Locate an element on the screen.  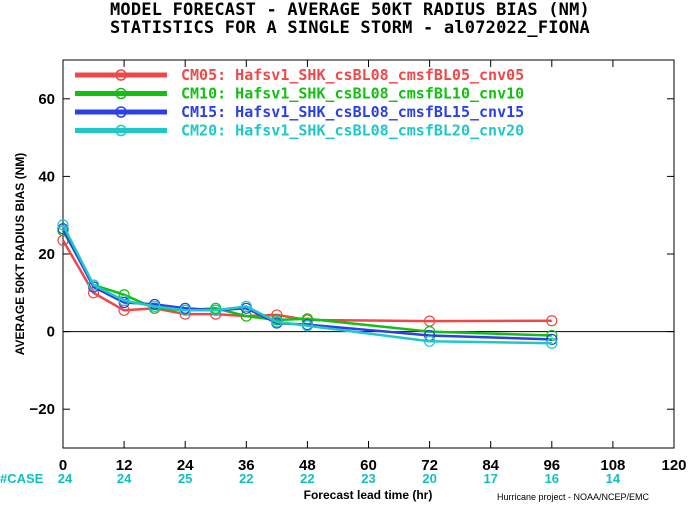
case-count: 17 is located at coordinates (490, 478).